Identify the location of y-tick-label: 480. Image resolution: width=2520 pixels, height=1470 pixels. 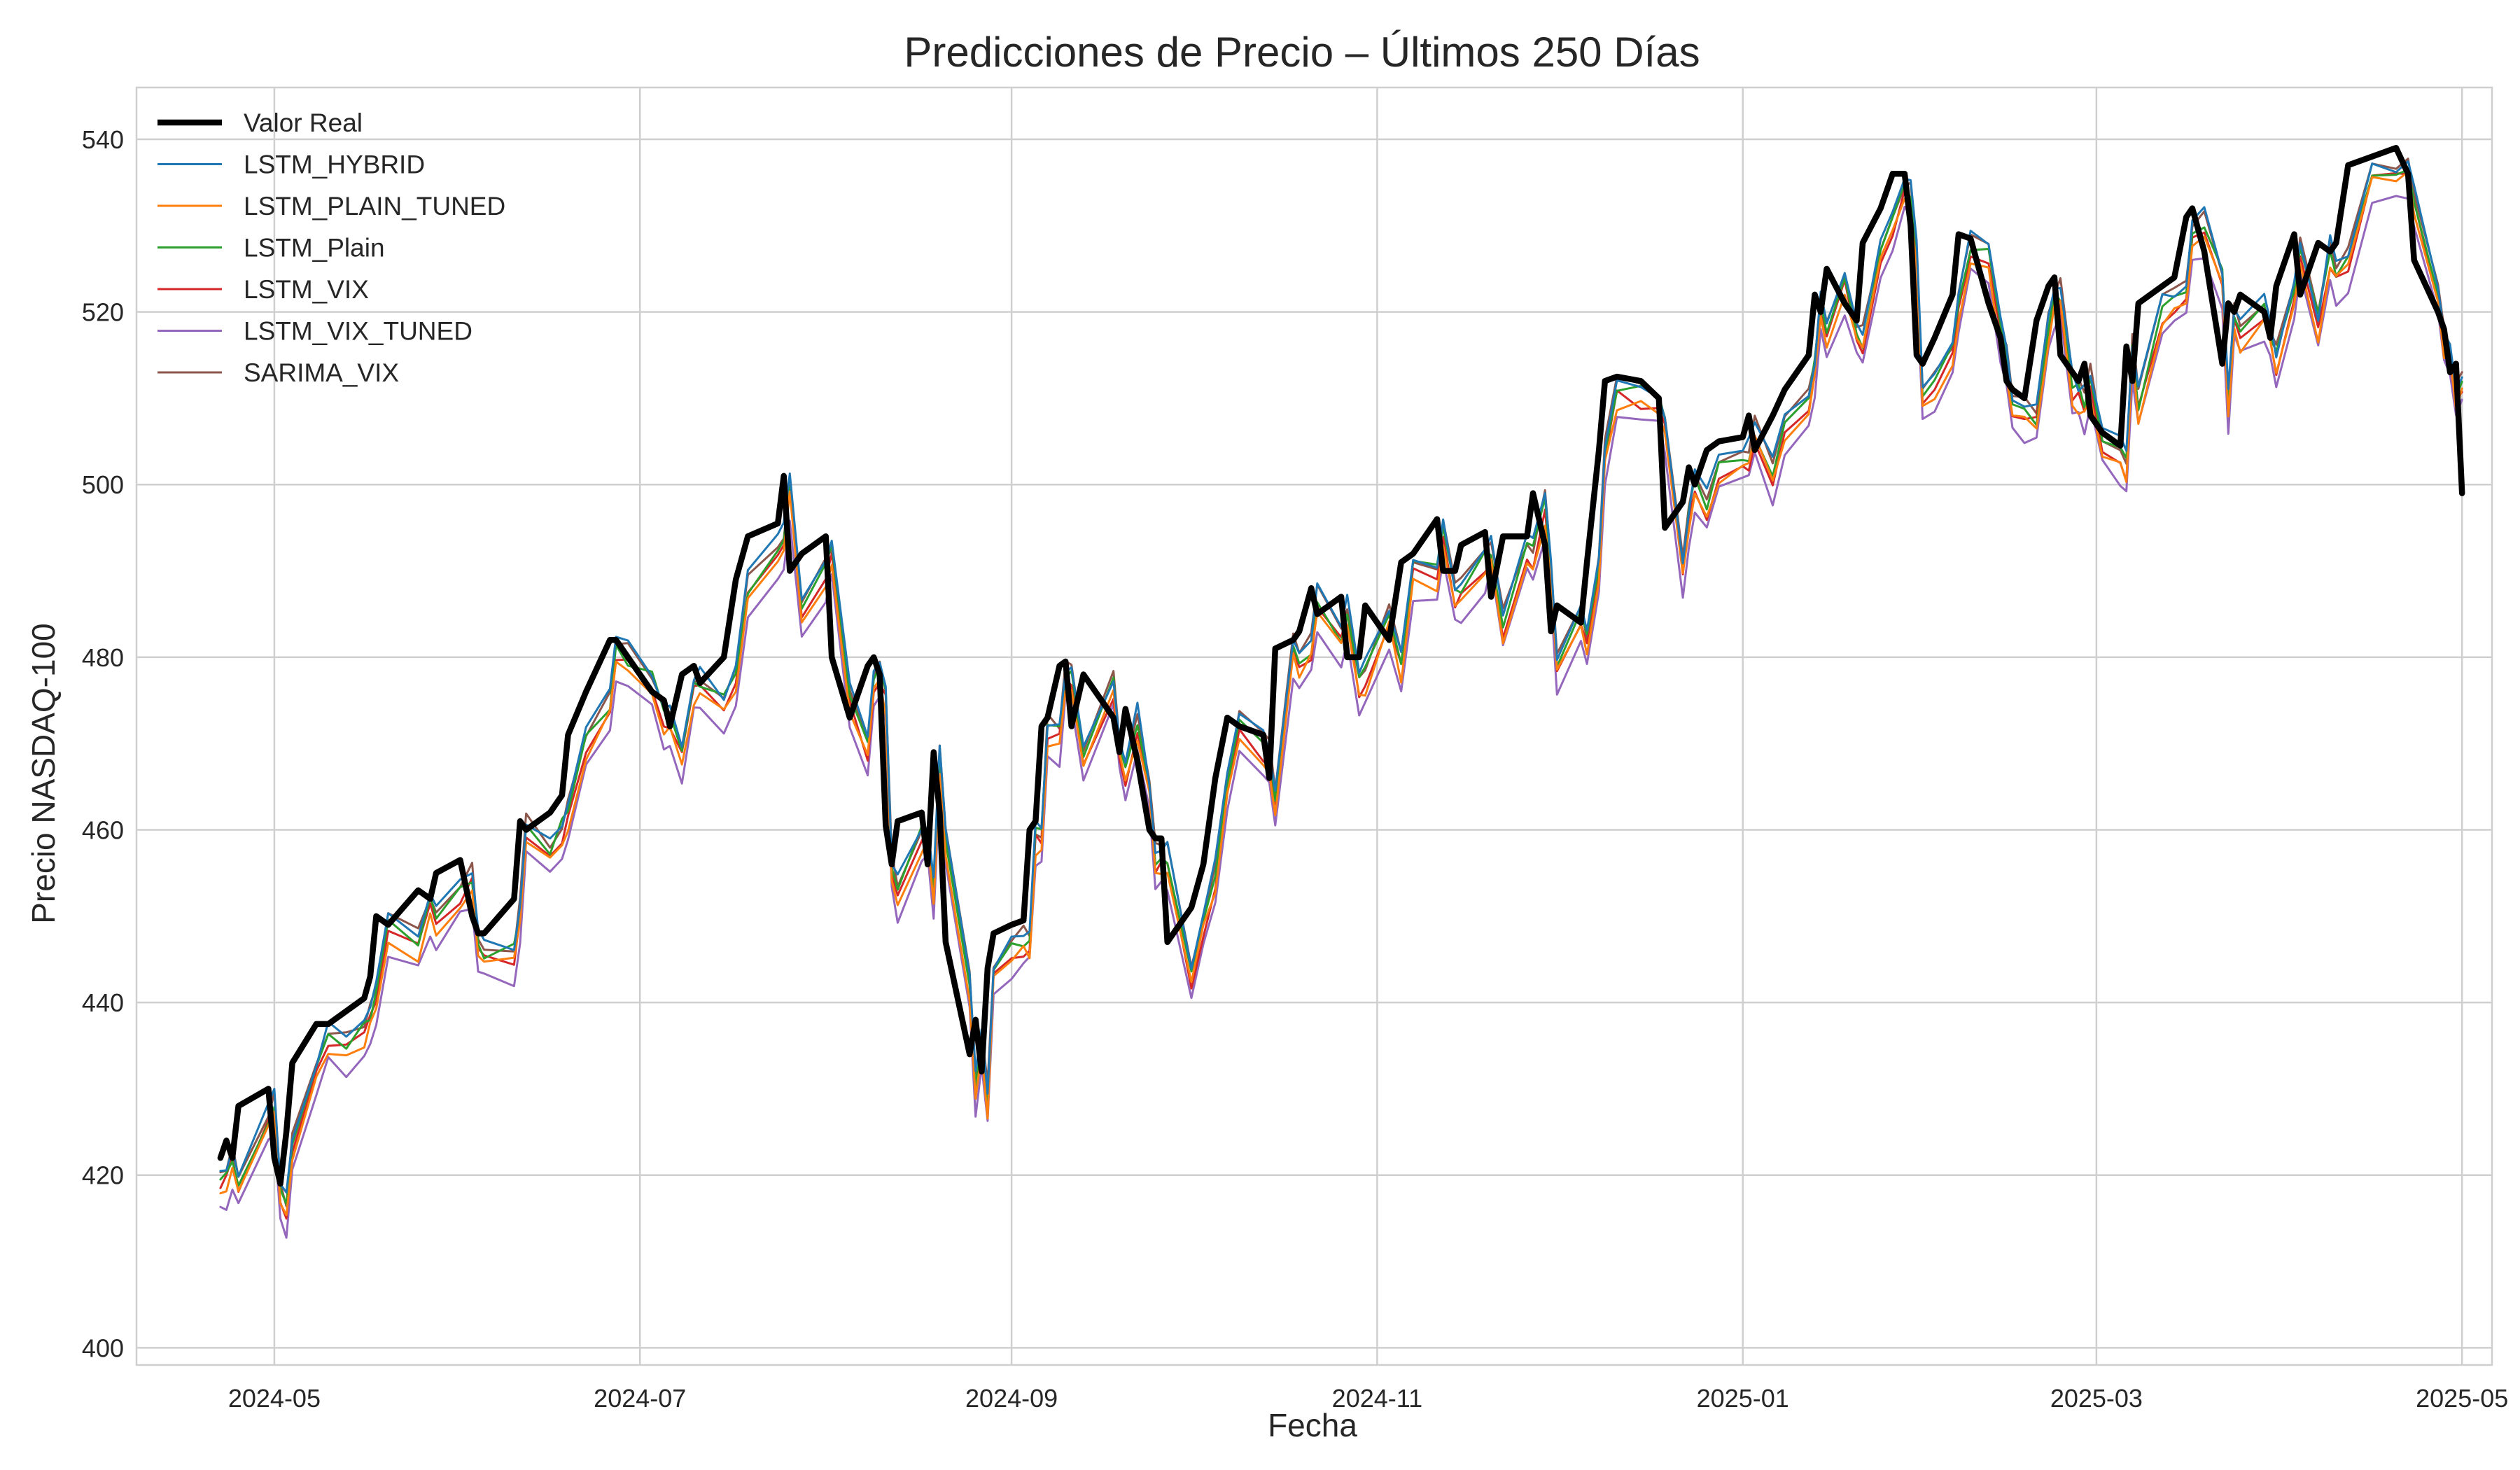
(103, 657).